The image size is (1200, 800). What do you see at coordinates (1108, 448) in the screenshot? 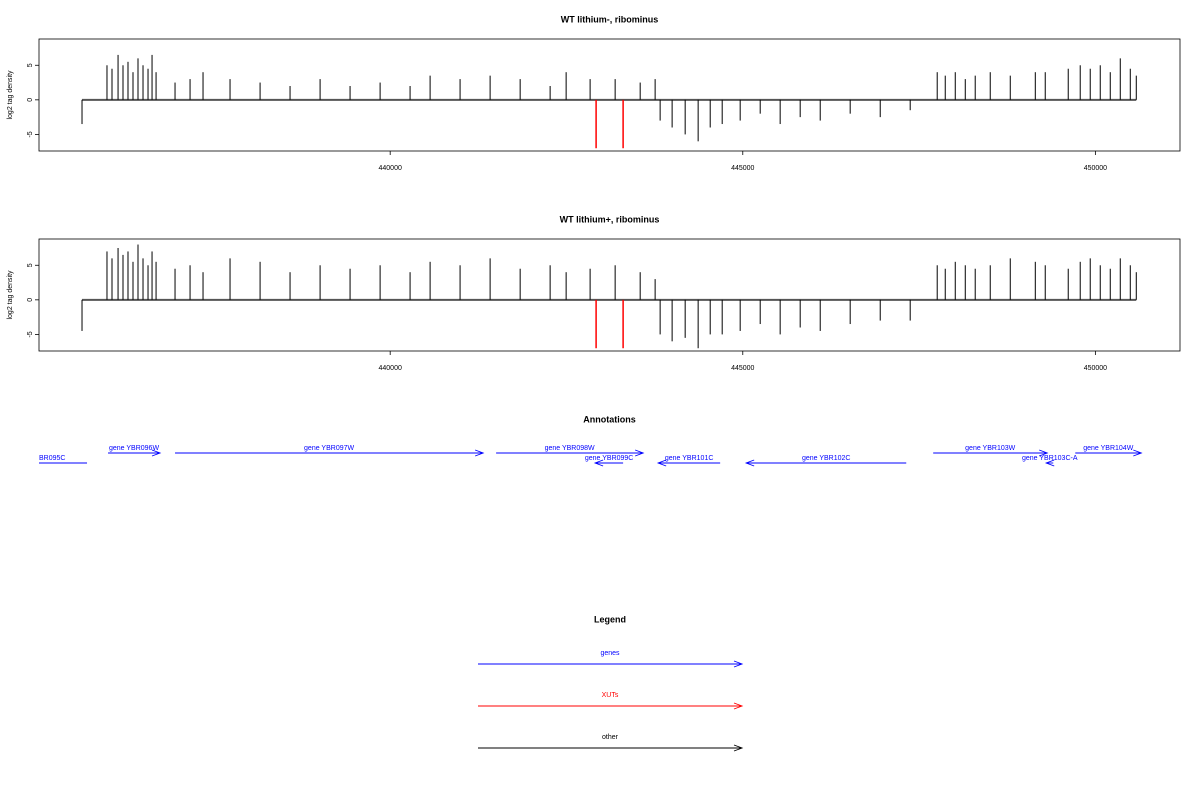
I see `gene-label: gene YBR104W` at bounding box center [1108, 448].